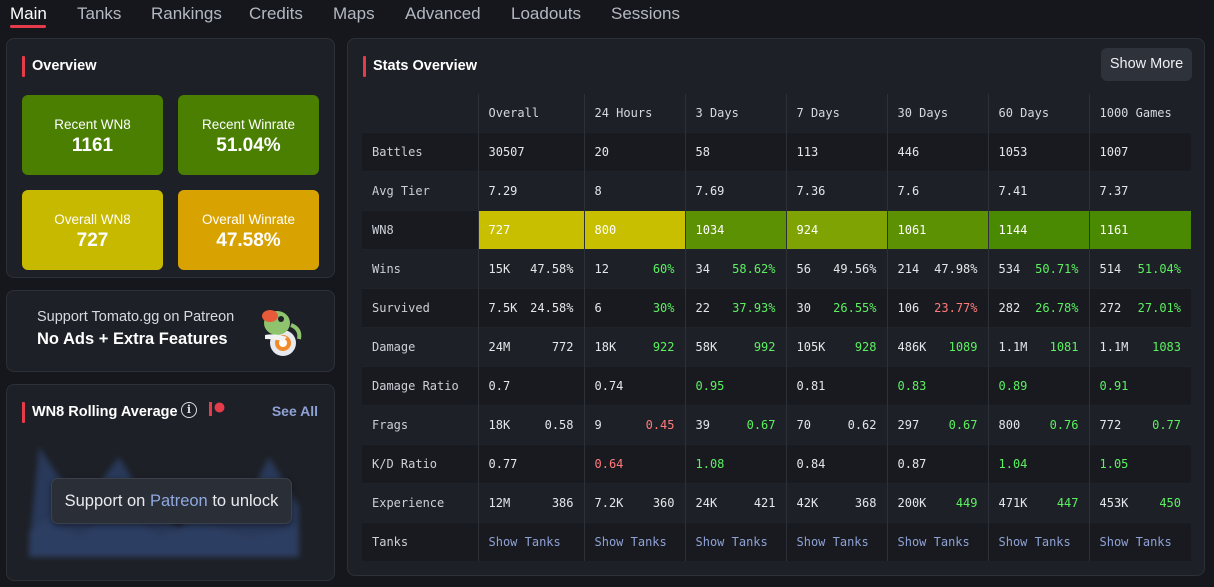 This screenshot has width=1214, height=587. Describe the element at coordinates (1114, 502) in the screenshot. I see `total: 453K` at that location.